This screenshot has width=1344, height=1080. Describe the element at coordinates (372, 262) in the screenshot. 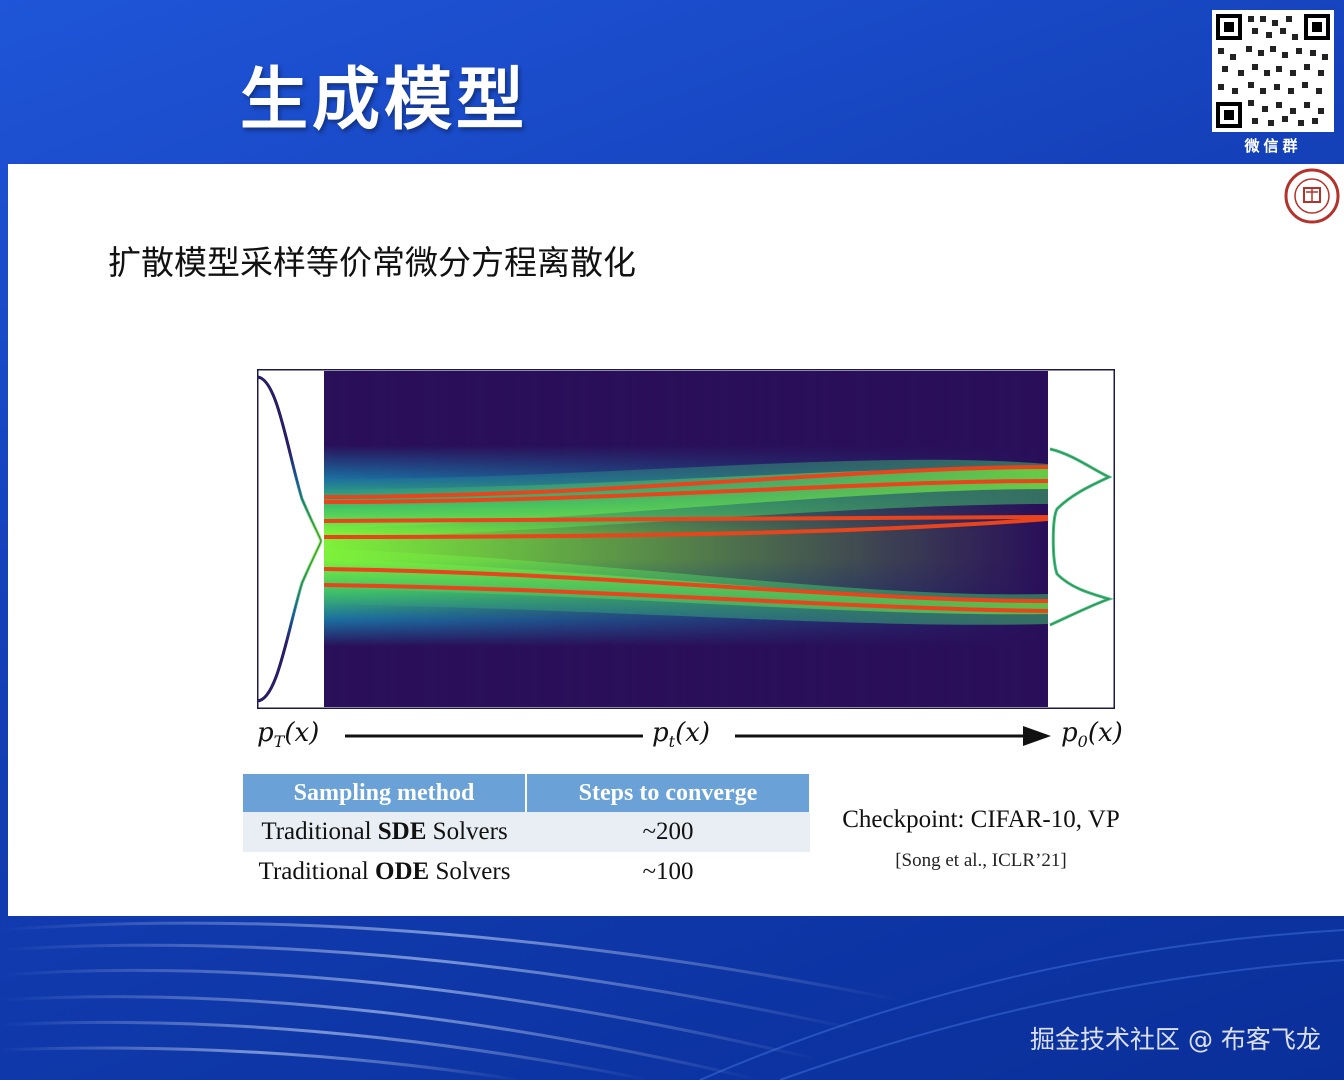

I see `slide-subtitle: 扩散模型采样等价常微分方程离散化` at that location.